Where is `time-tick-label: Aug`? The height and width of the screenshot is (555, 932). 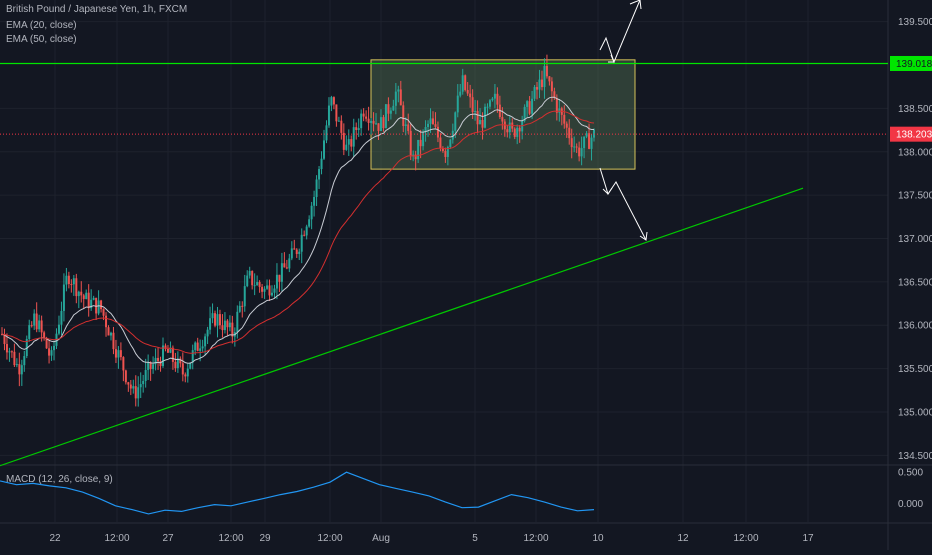 time-tick-label: Aug is located at coordinates (381, 538).